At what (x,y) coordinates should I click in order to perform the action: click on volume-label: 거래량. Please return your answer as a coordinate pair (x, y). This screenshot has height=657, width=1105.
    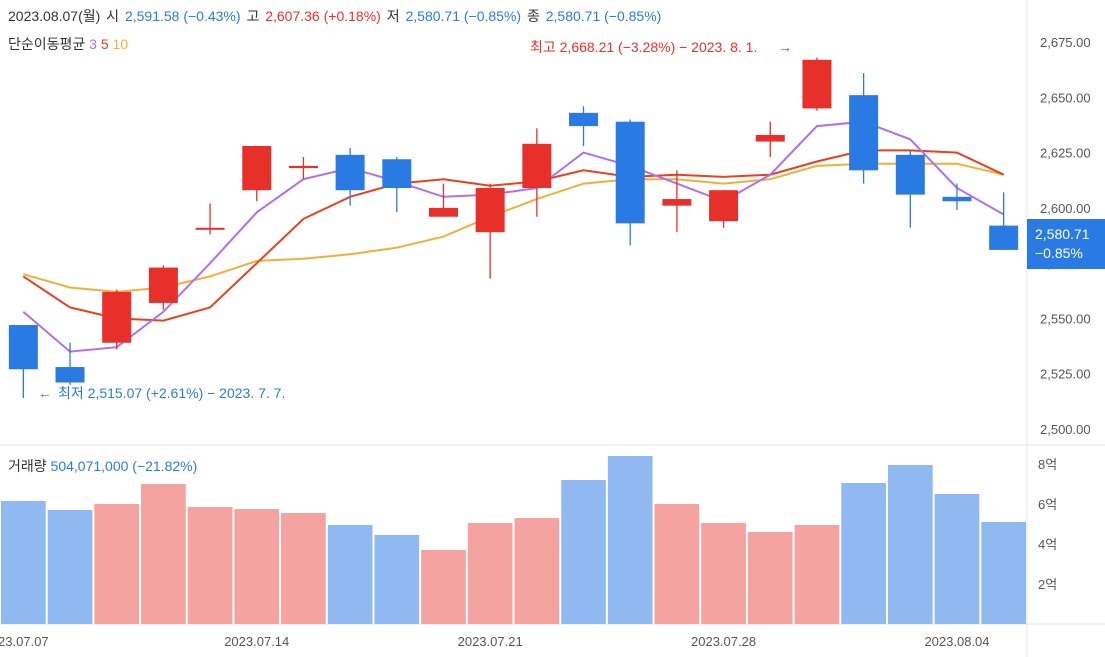
    Looking at the image, I should click on (27, 466).